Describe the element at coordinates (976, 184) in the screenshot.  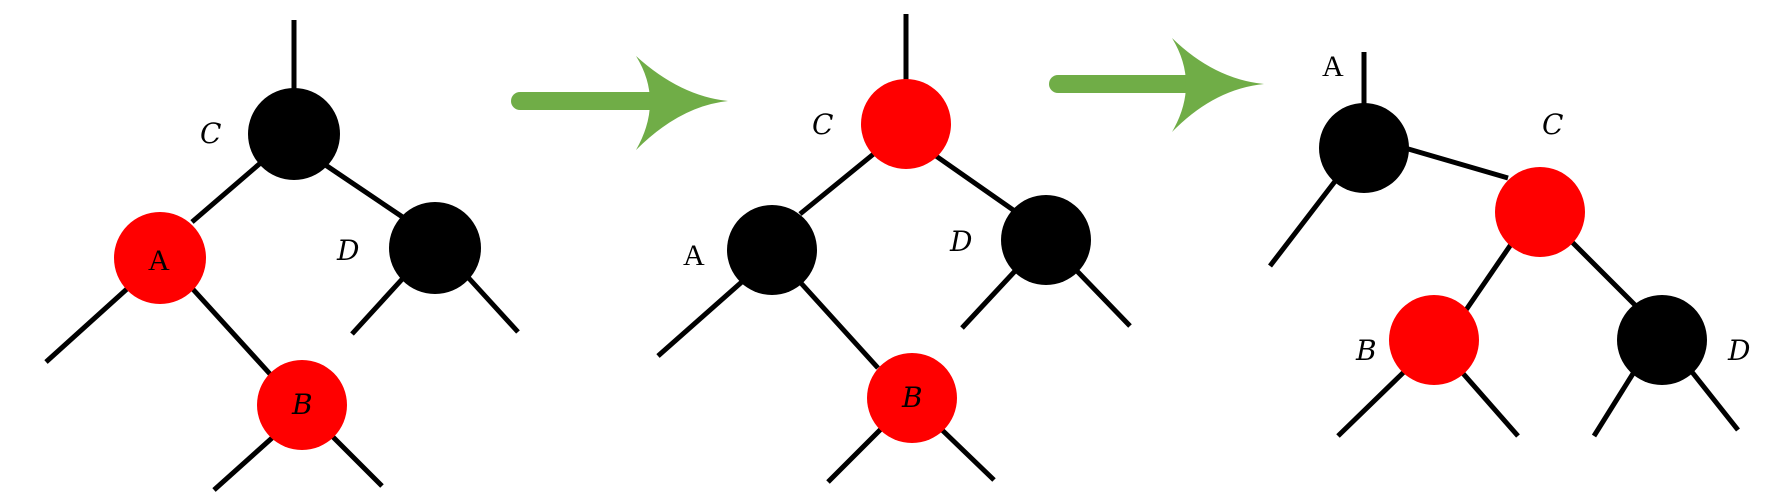
I see `stage2-edge-c-d` at that location.